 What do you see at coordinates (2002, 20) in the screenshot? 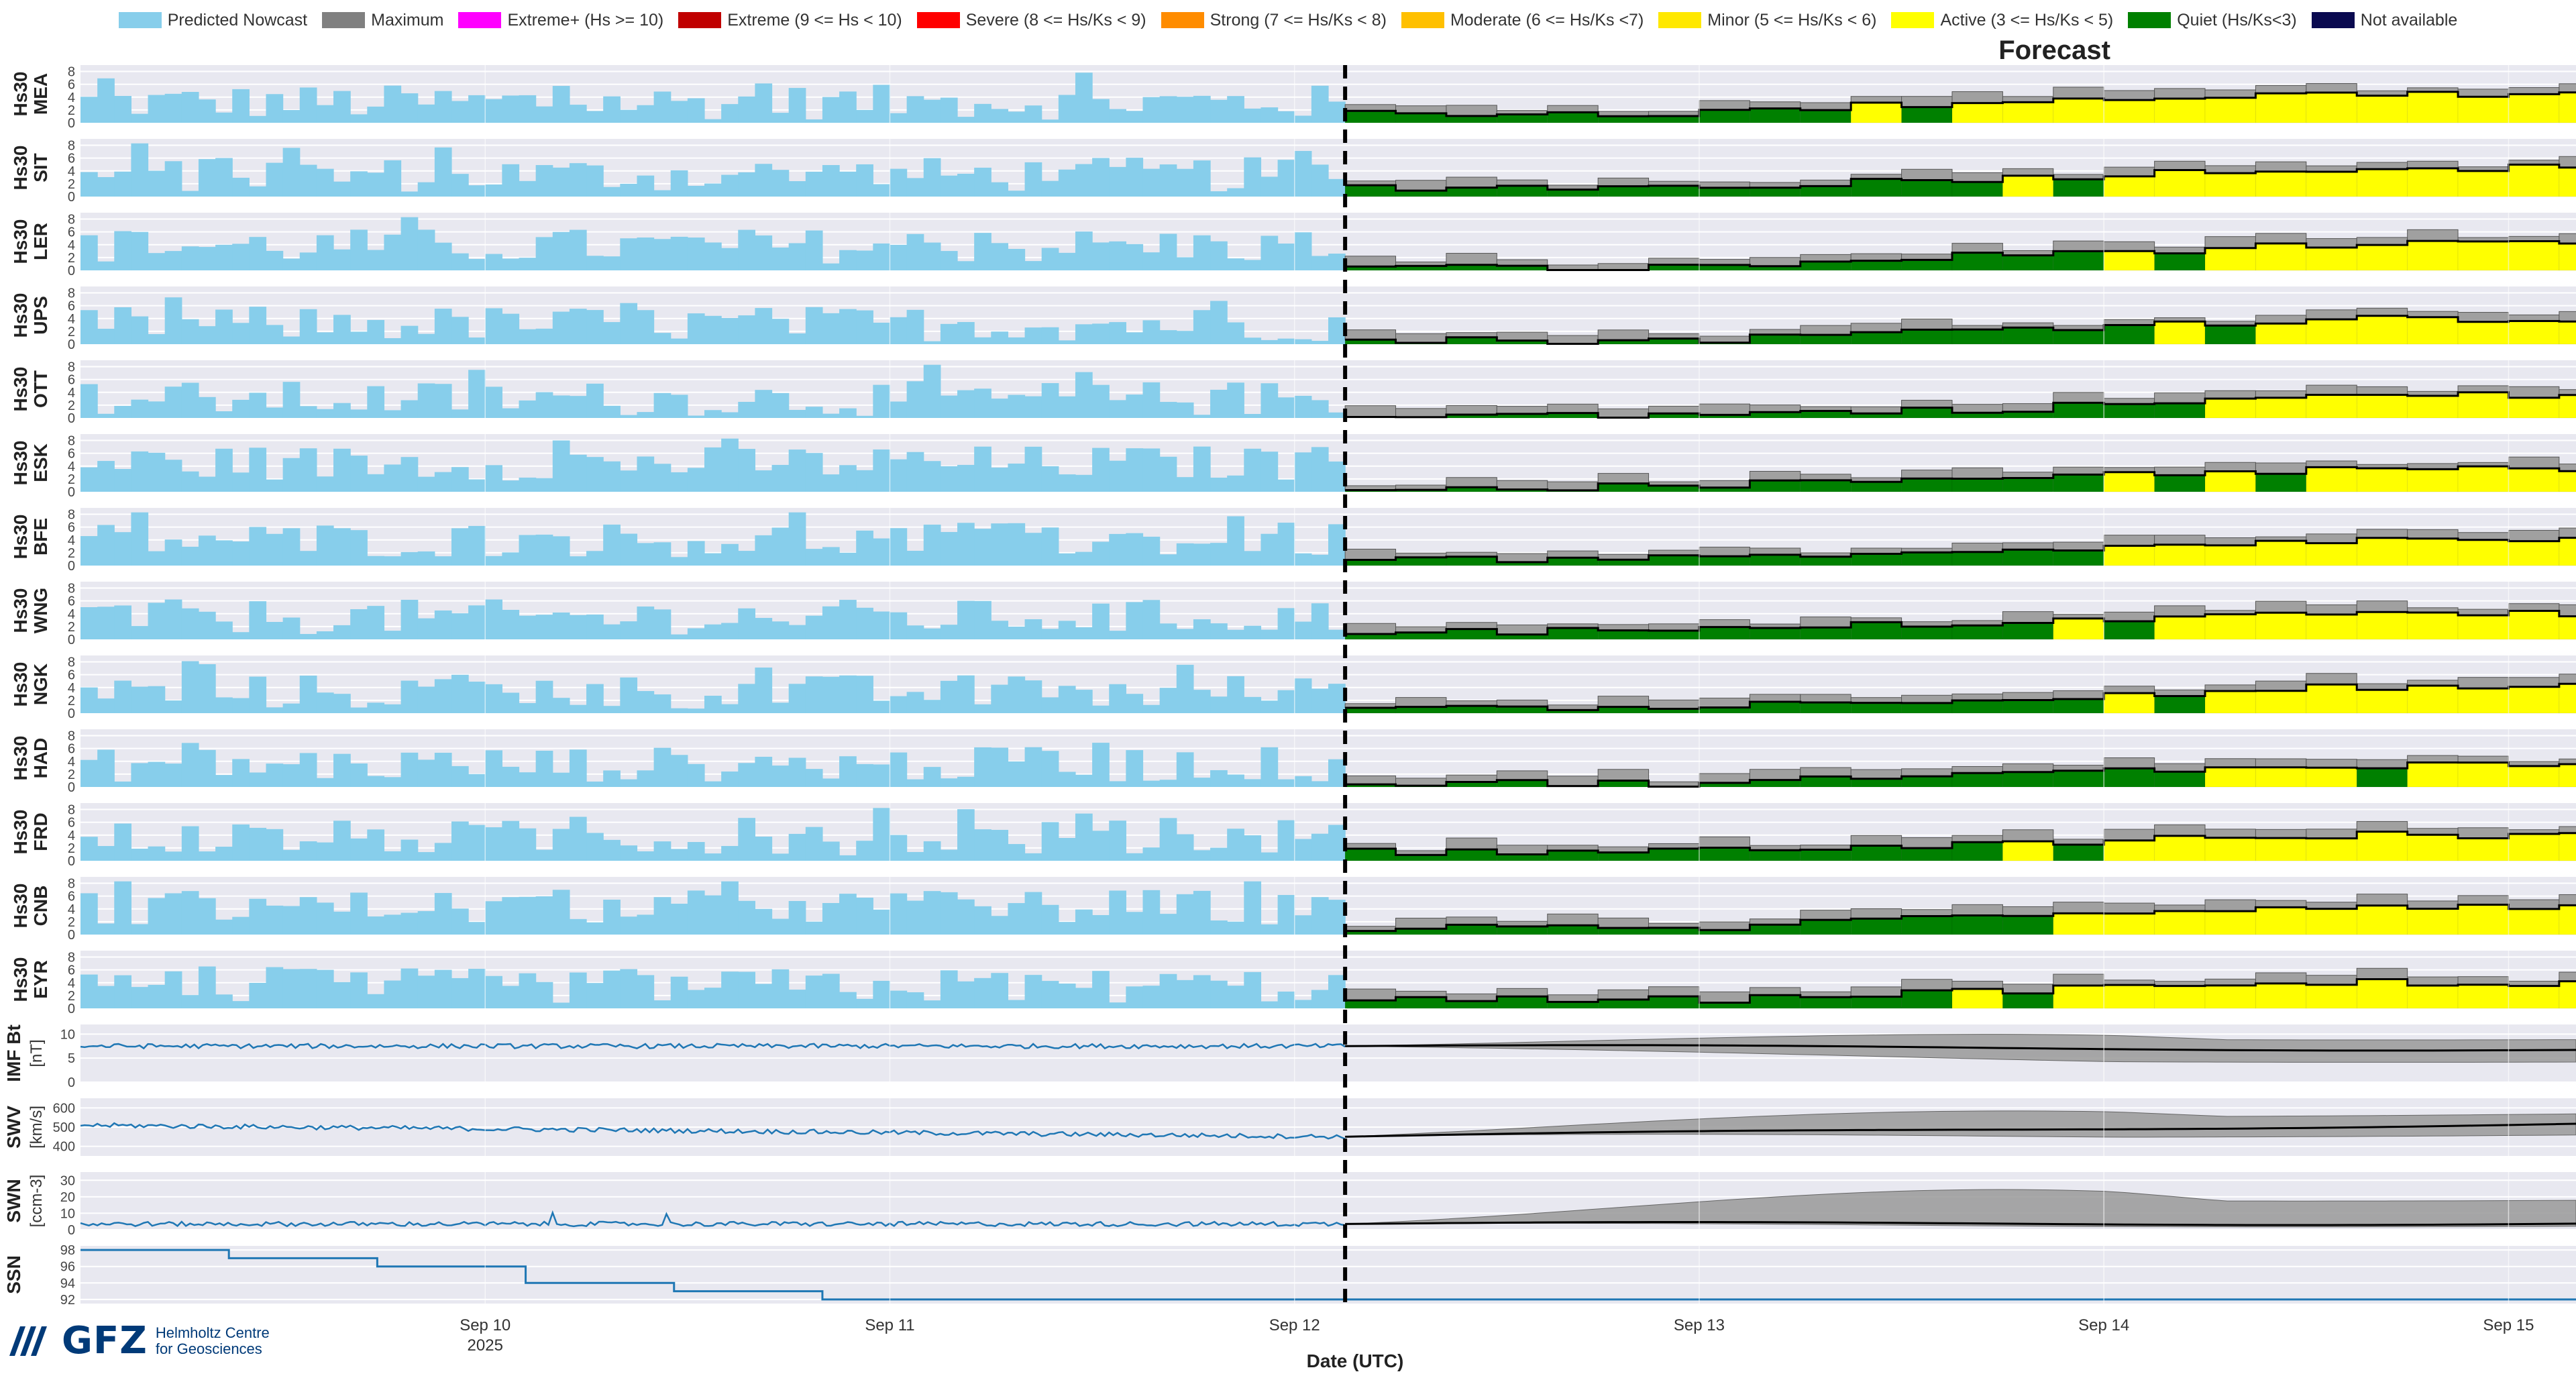
I see `legend-item: Active (3 <= Hs/Ks < 5)` at bounding box center [2002, 20].